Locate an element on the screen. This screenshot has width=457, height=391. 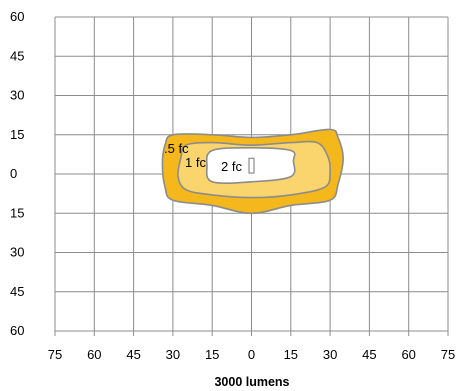
contour-fills is located at coordinates (253, 171).